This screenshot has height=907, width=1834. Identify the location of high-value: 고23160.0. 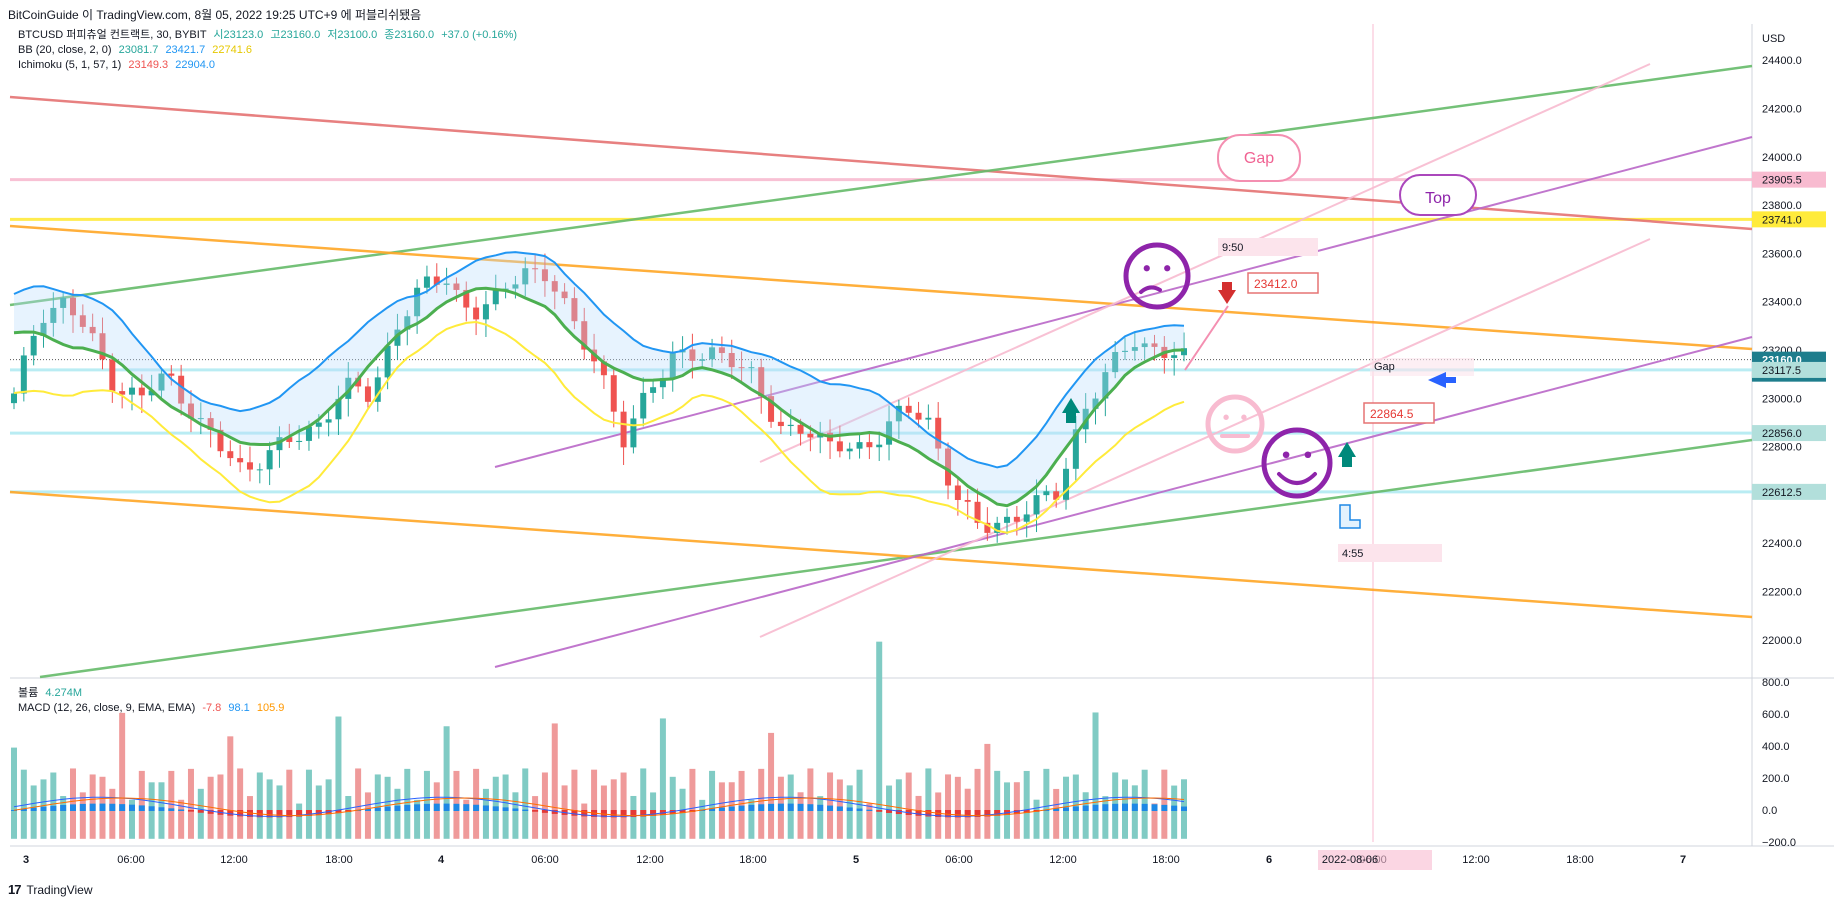
(295, 35).